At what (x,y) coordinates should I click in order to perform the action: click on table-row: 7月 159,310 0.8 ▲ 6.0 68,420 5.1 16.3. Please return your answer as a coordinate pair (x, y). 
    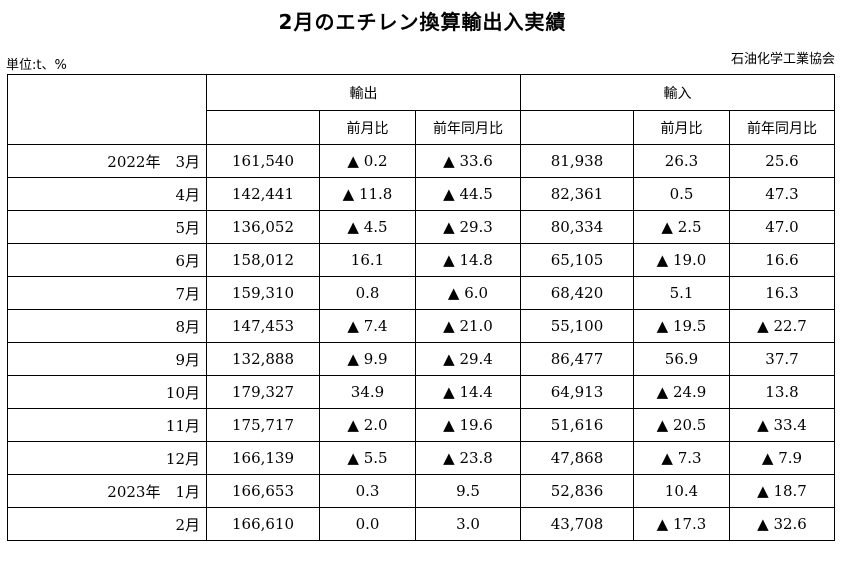
    Looking at the image, I should click on (421, 293).